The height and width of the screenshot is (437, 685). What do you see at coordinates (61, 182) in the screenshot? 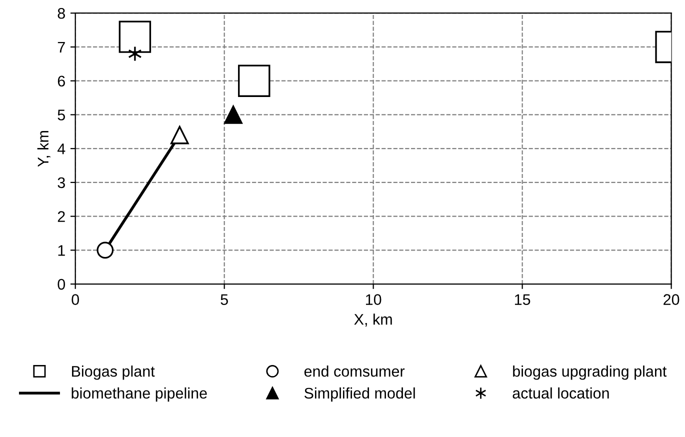
I see `y-tick-label: 3` at bounding box center [61, 182].